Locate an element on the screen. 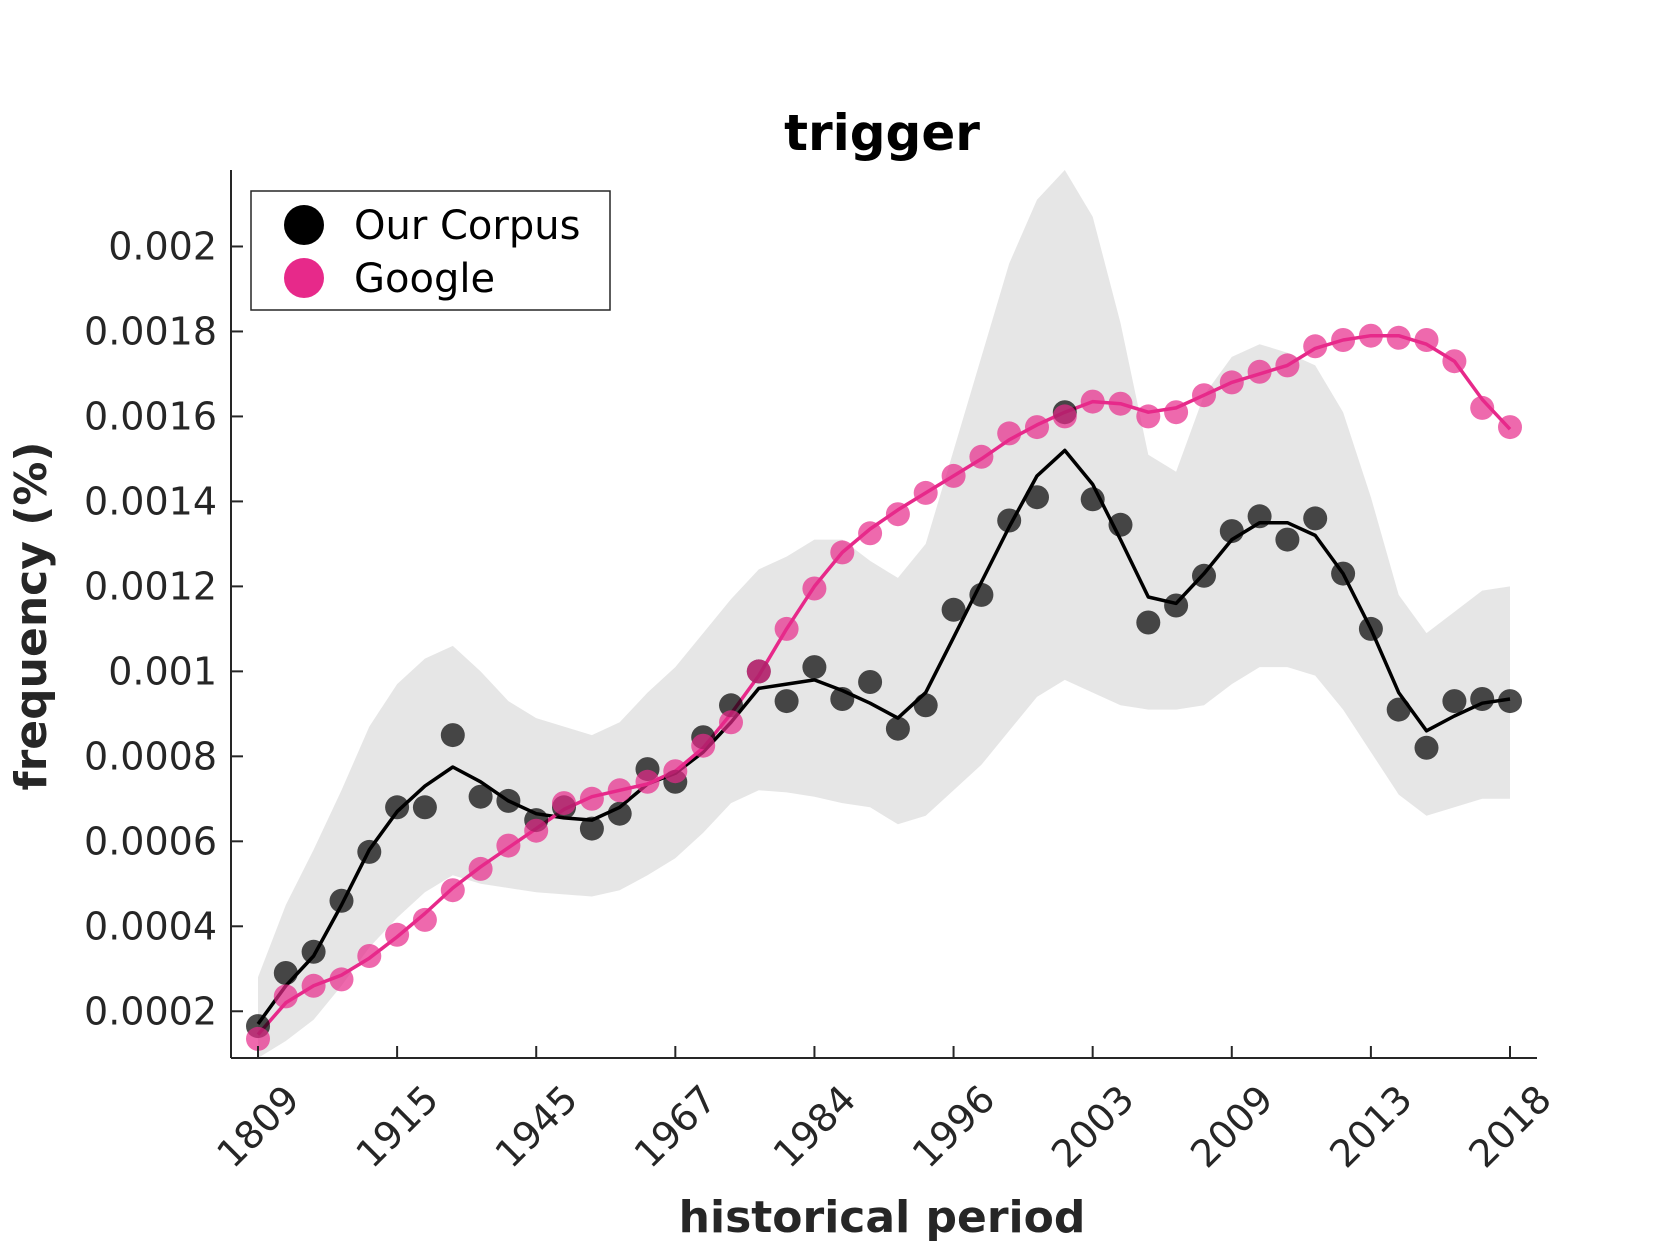 This screenshot has width=1680, height=1260. legend-label-google: Google is located at coordinates (424, 279).